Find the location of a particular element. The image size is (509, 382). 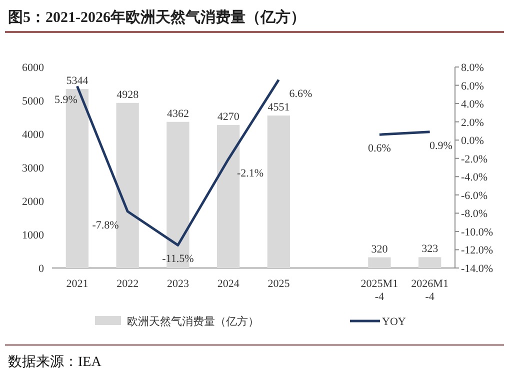

x-tick-label: 2021 is located at coordinates (77, 284).